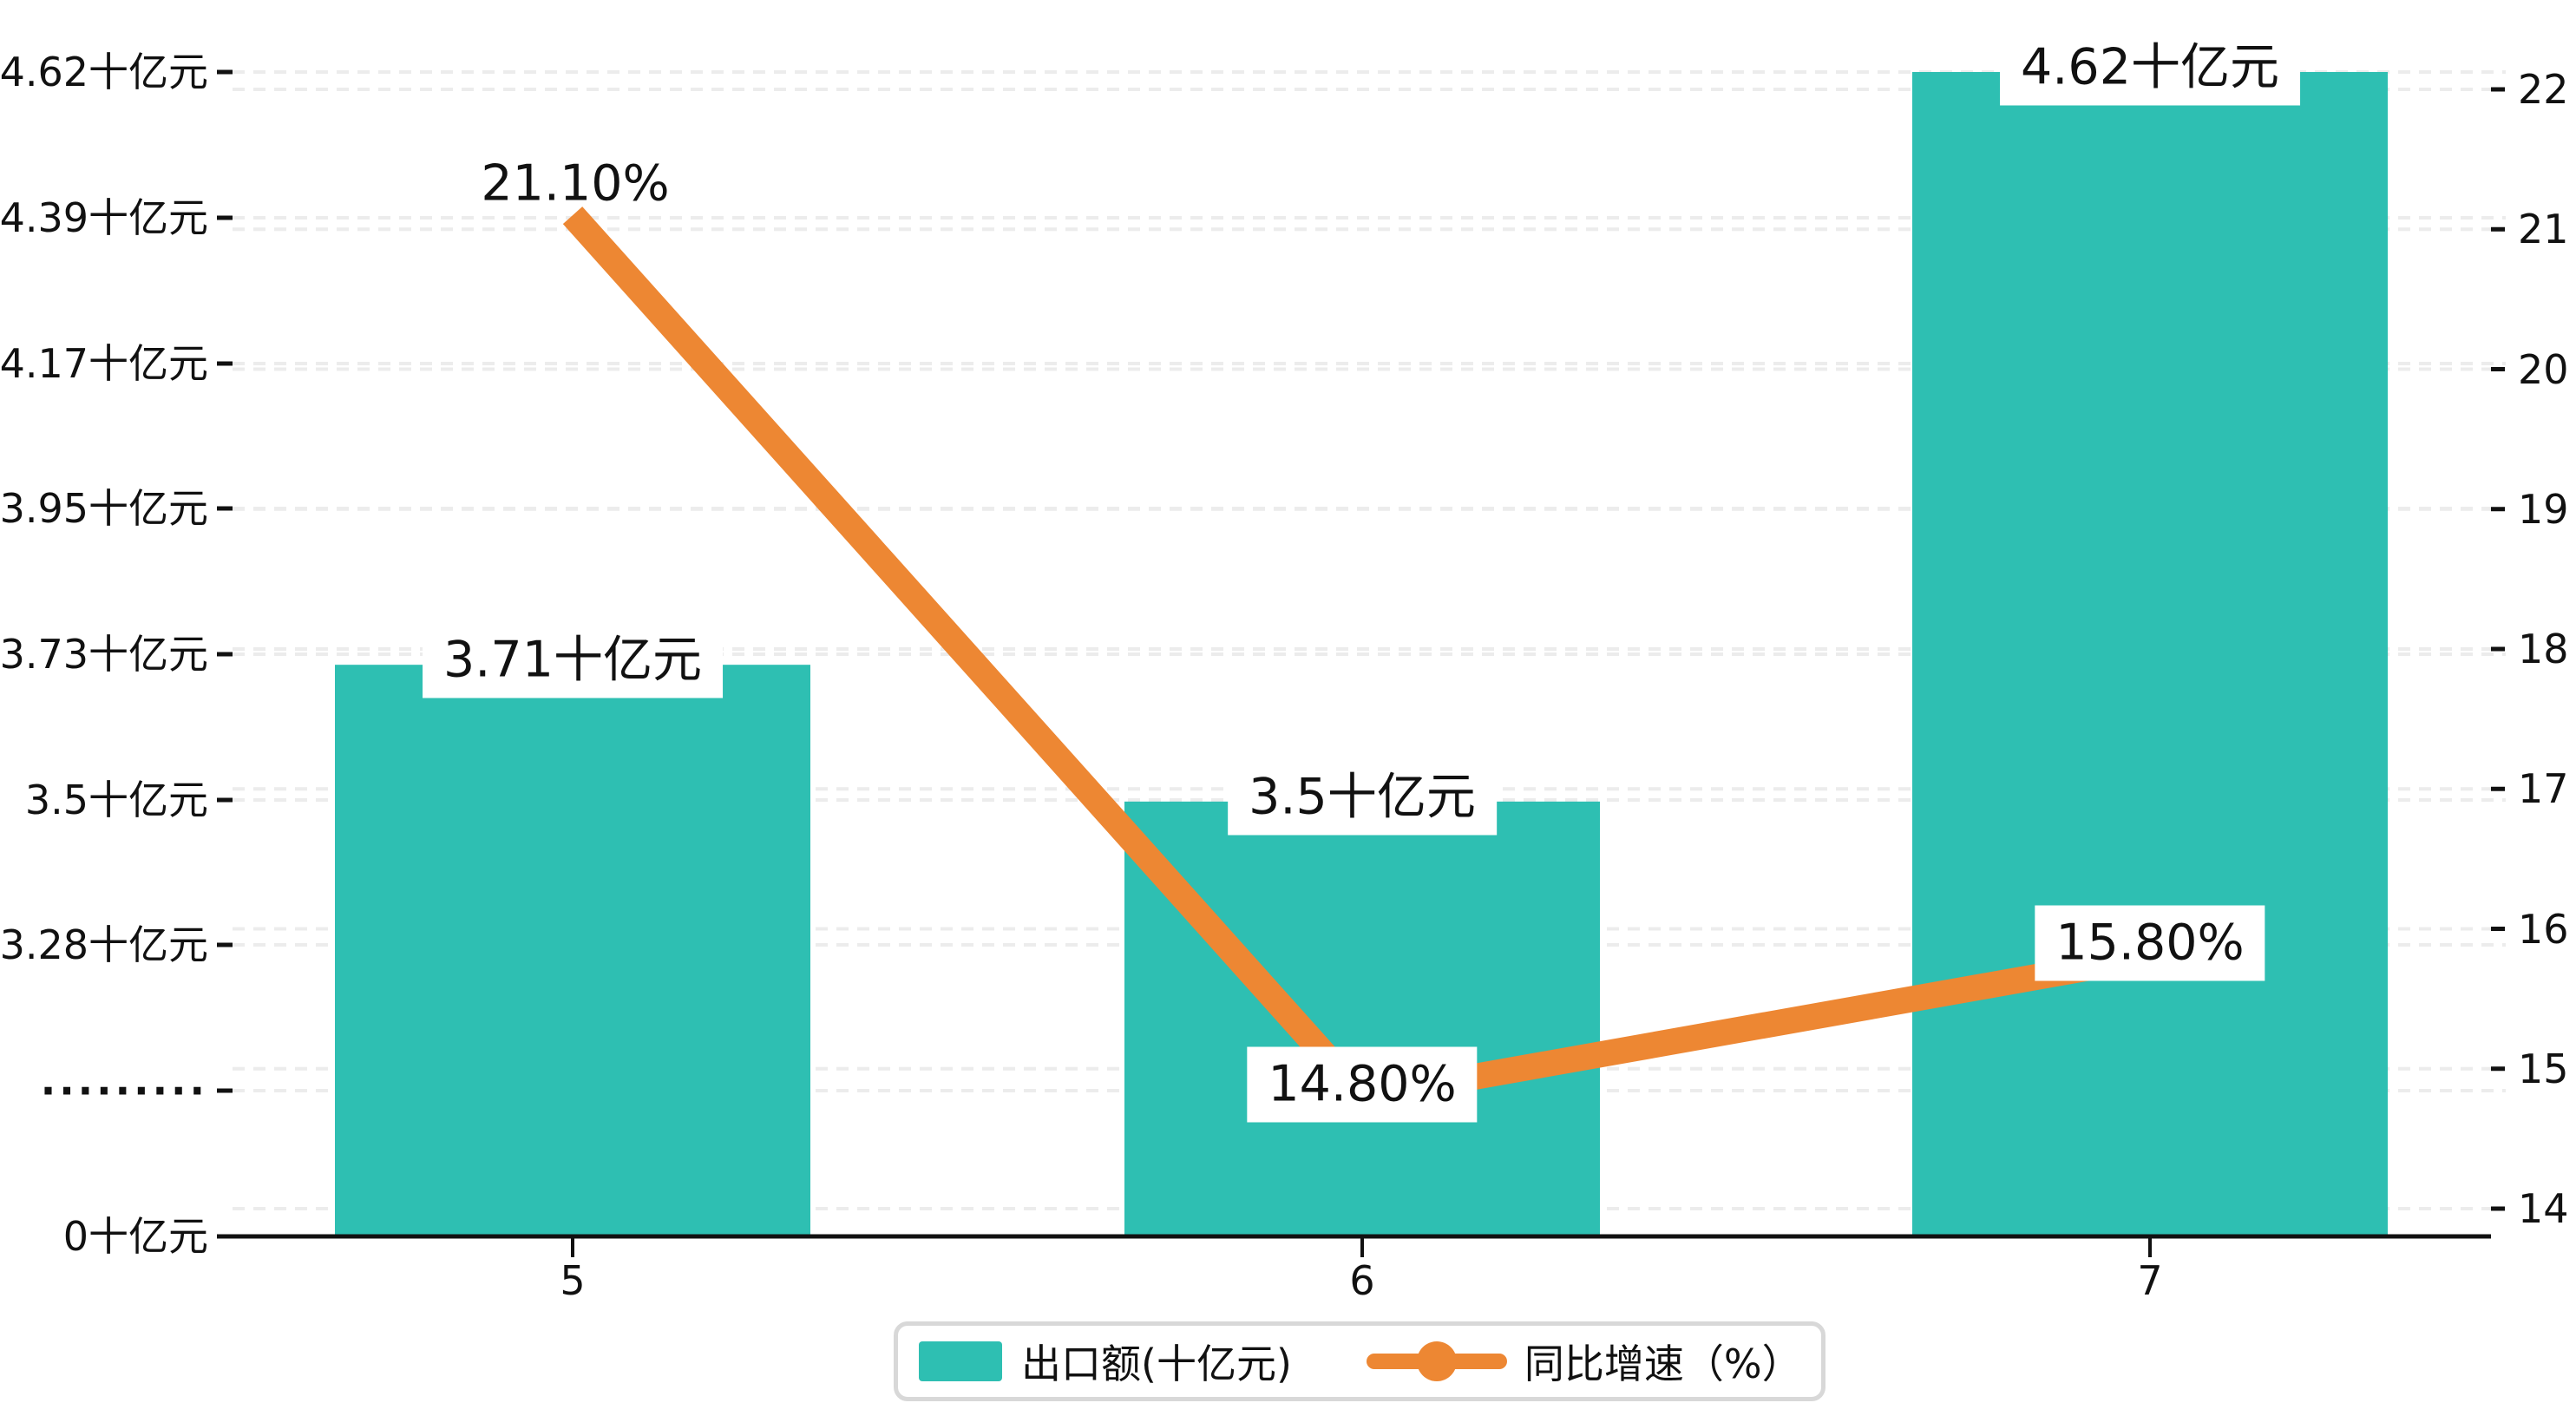  I want to click on legend-label-export: 出口额(十亿元), so click(1156, 1364).